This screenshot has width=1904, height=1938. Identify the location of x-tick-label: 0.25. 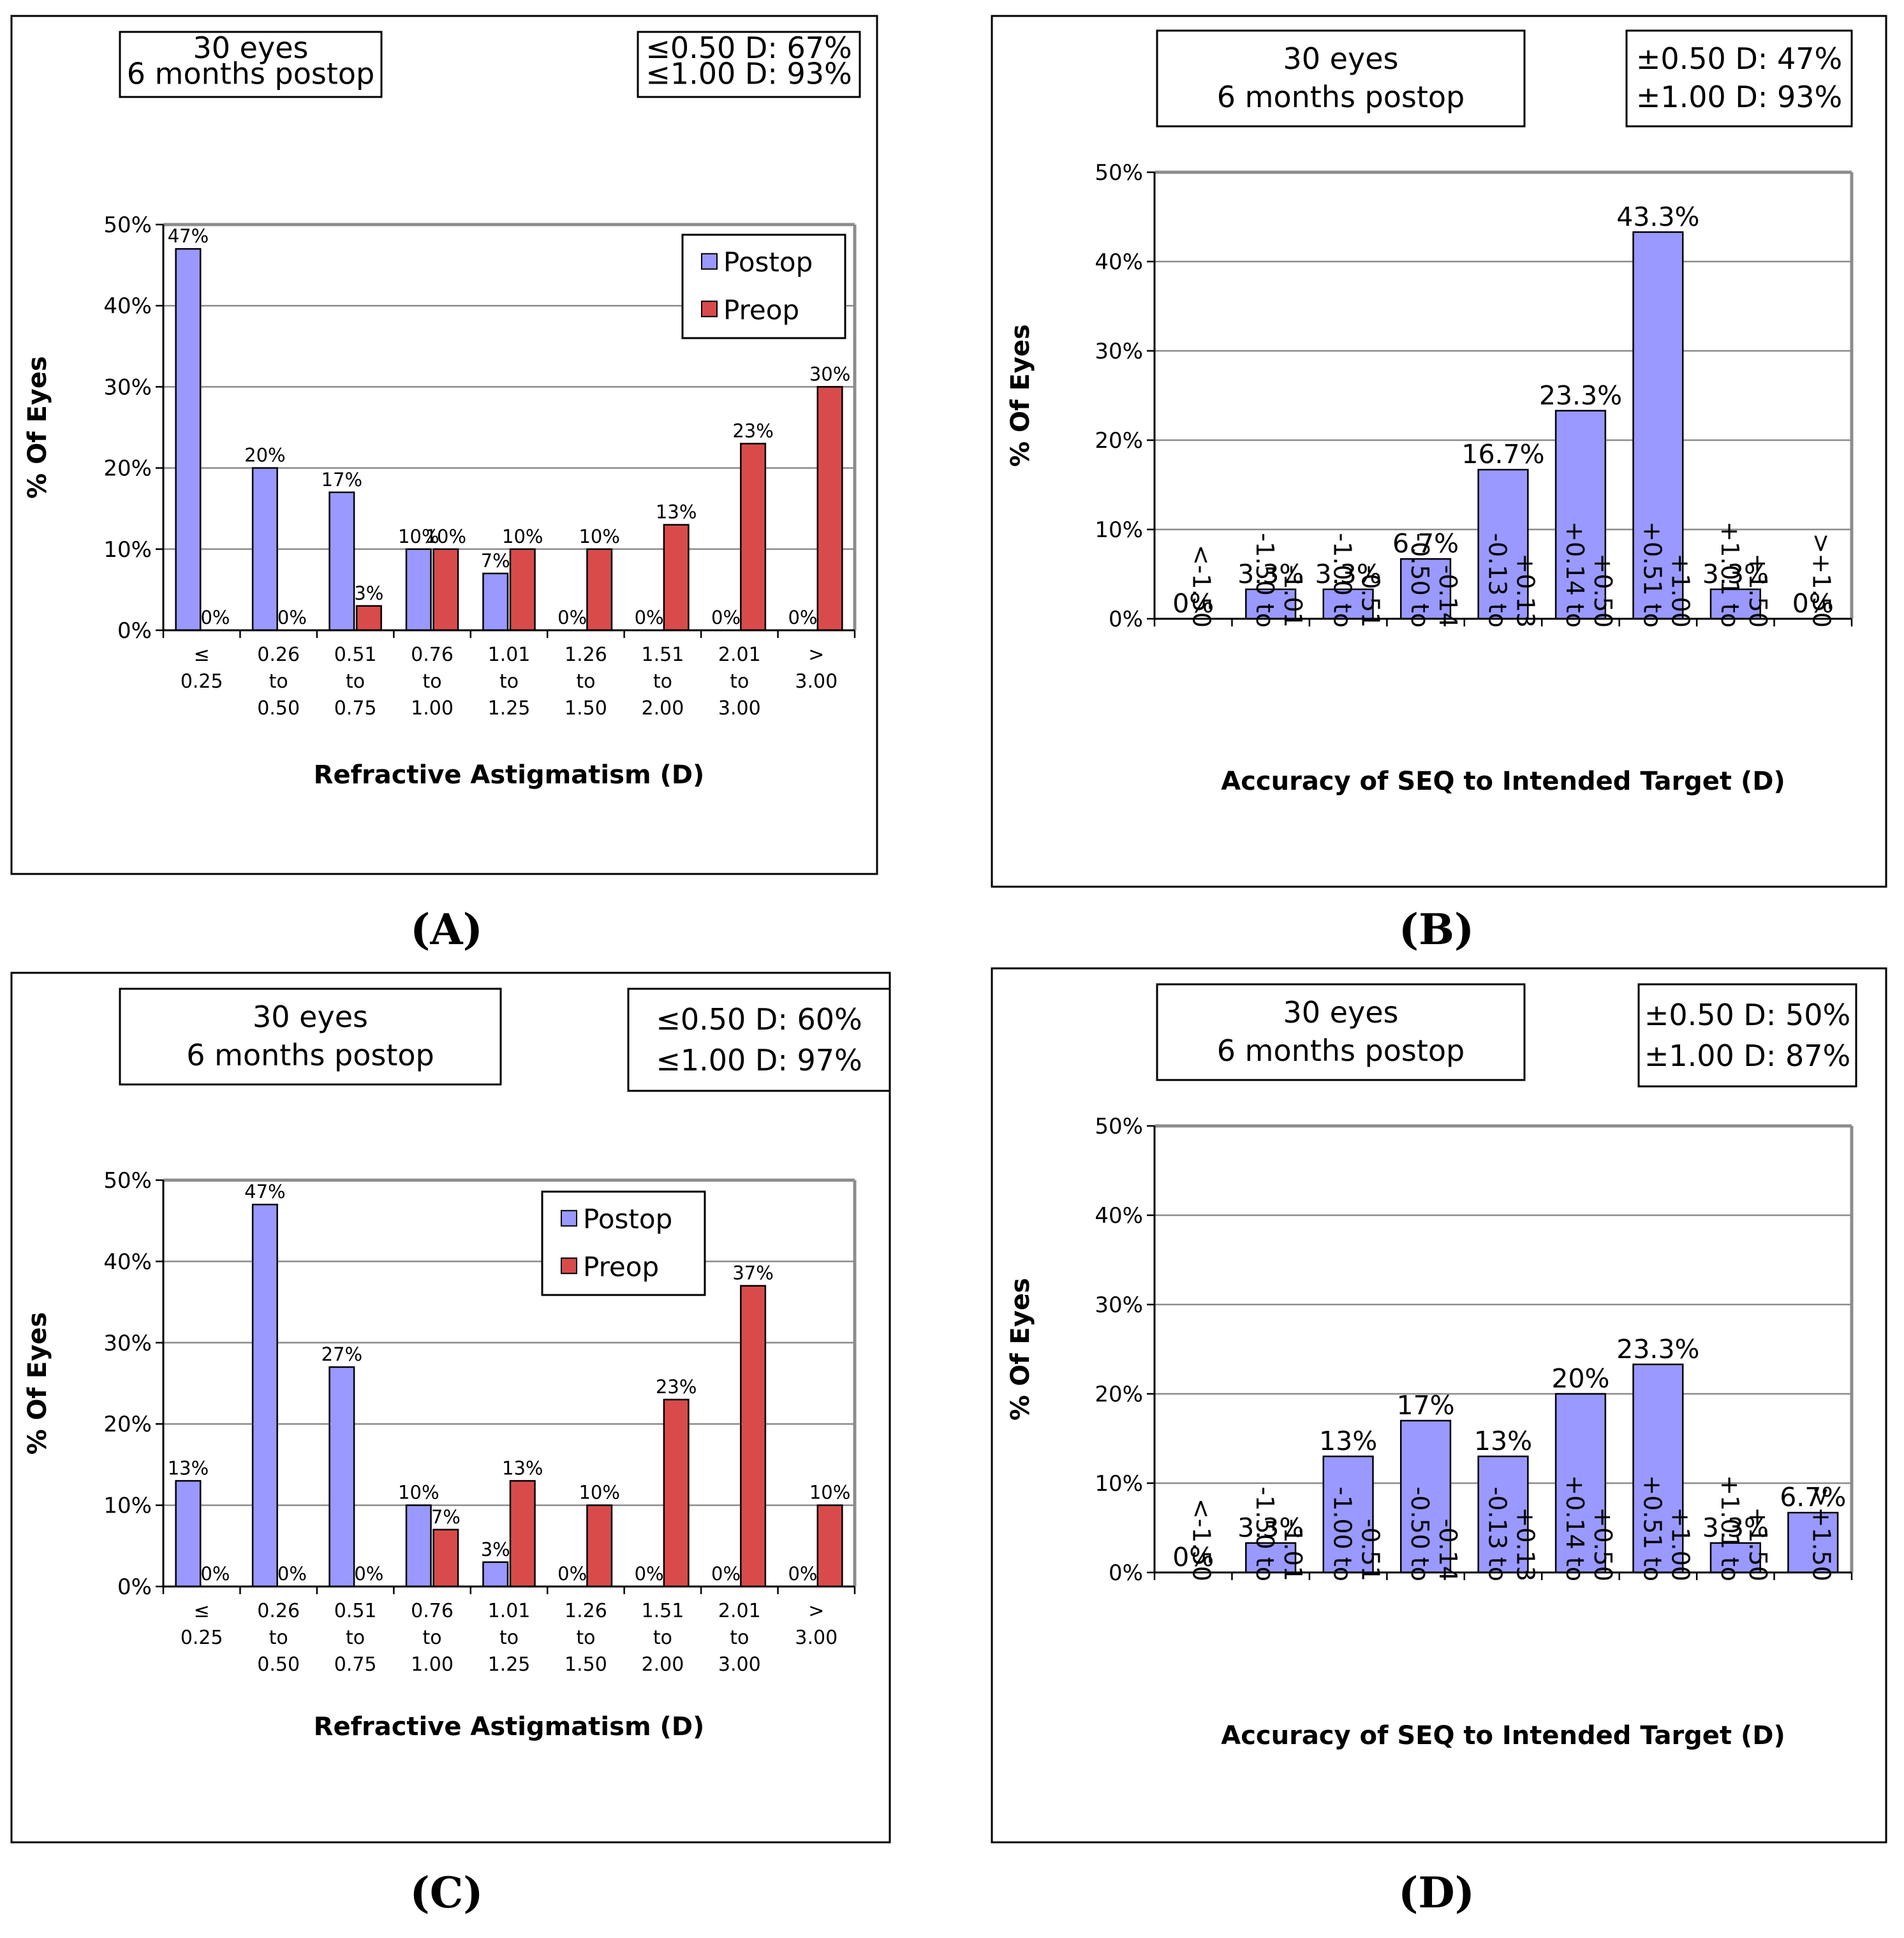
(202, 1638).